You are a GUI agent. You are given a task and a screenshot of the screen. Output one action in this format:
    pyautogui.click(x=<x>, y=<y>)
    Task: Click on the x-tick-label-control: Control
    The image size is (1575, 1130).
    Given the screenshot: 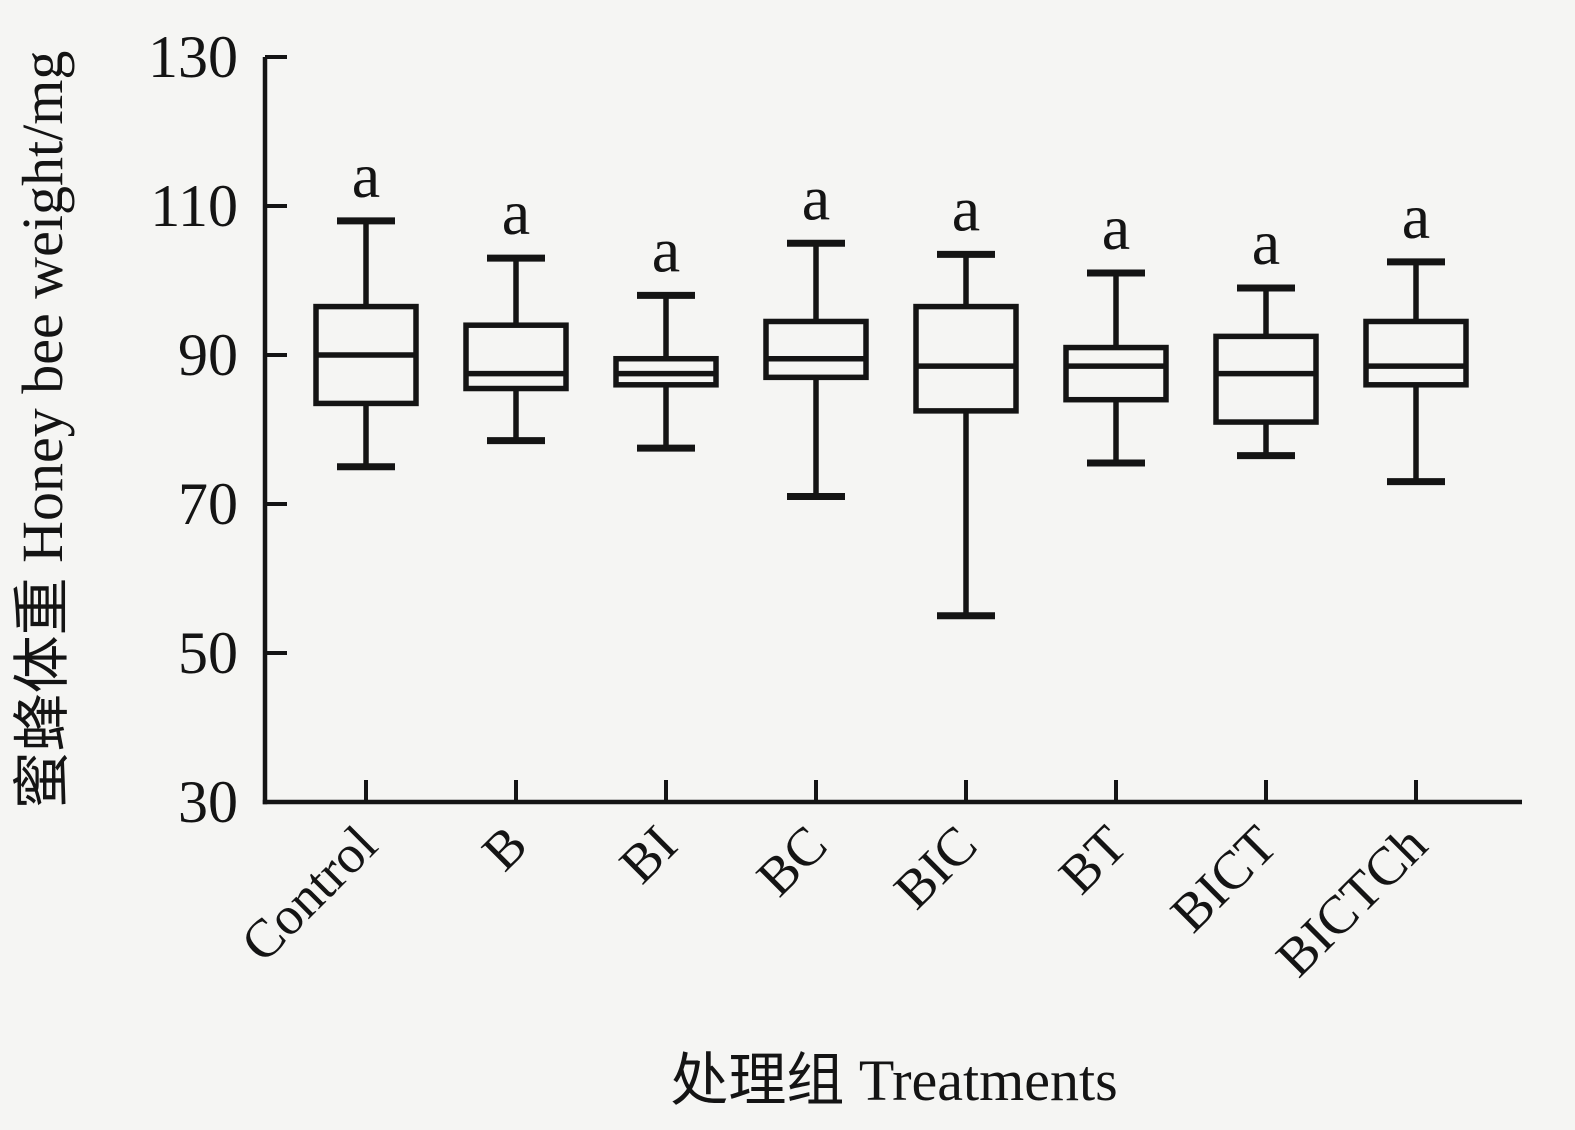 What is the action you would take?
    pyautogui.click(x=308, y=893)
    